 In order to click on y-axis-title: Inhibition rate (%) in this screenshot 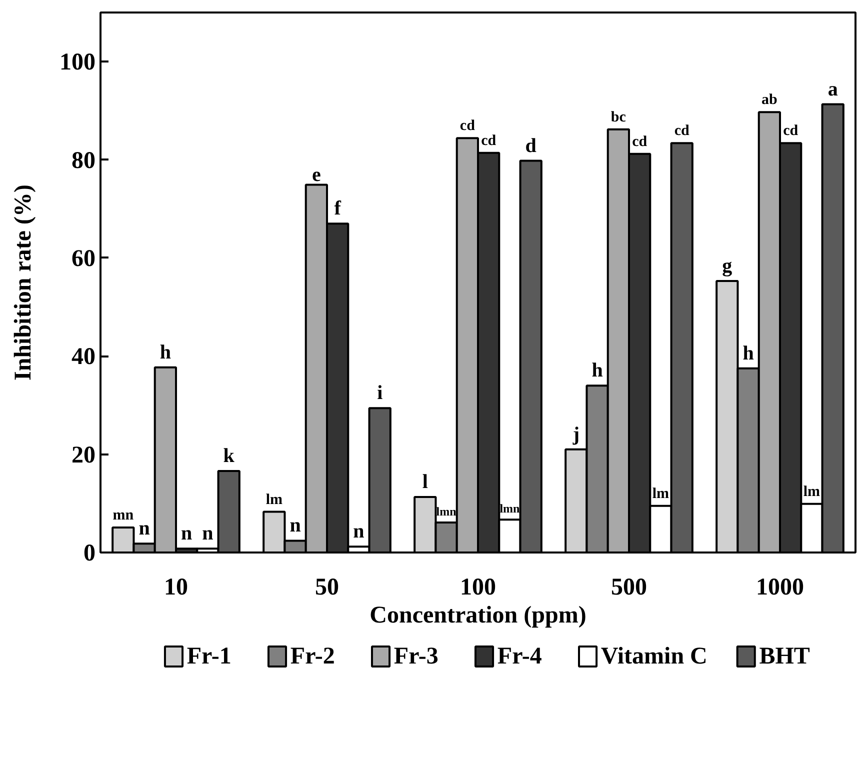, I will do `click(23, 282)`.